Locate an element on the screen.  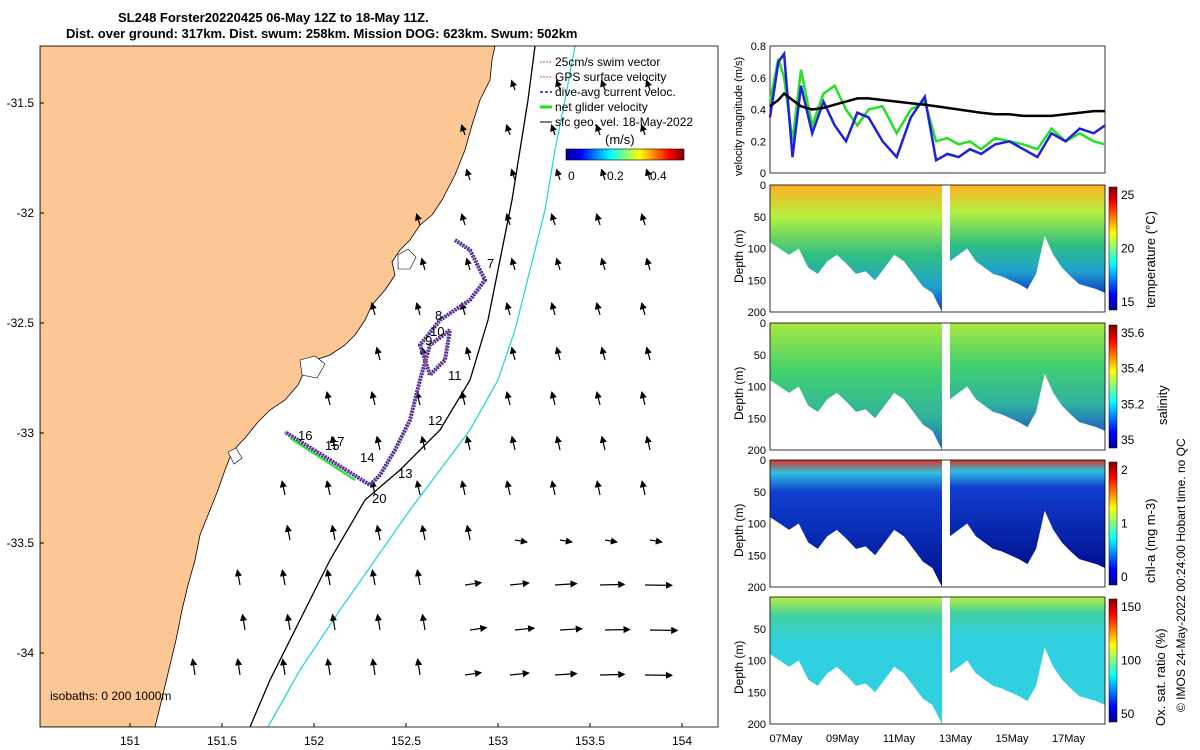
sal-cbar-label: salinity is located at coordinates (1162, 405).